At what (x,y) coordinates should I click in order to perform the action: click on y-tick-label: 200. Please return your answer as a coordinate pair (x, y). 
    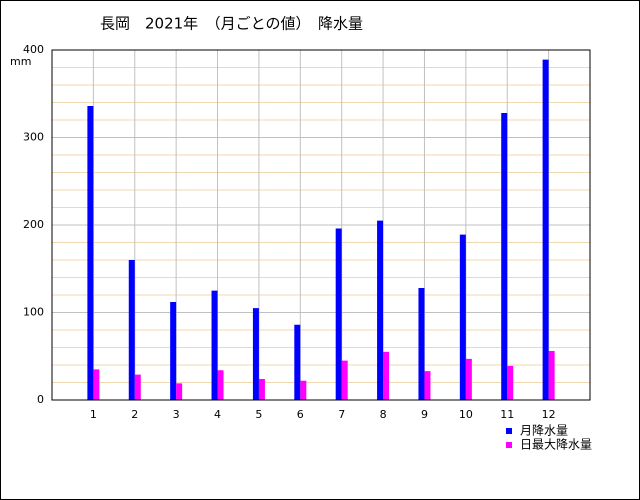
    Looking at the image, I should click on (33, 224).